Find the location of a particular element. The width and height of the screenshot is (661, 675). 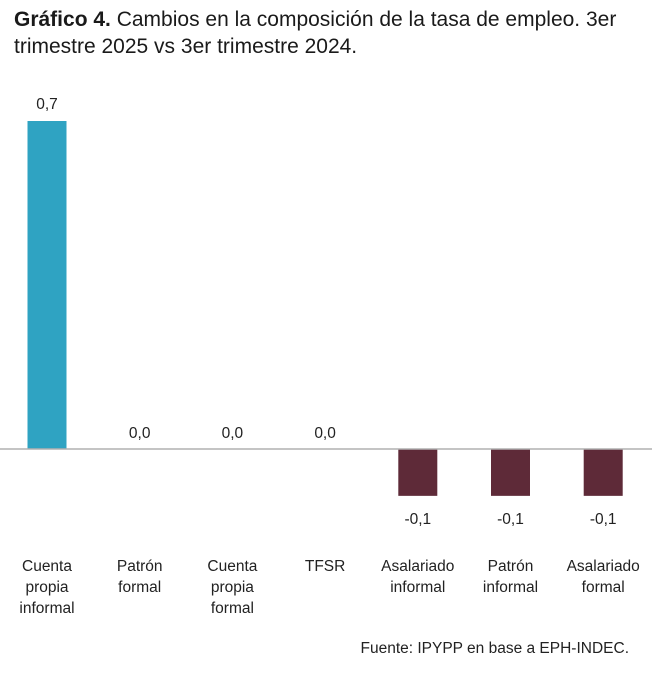

chart-source: Fuente: IPYPP en base a EPH-INDEC. is located at coordinates (494, 648).